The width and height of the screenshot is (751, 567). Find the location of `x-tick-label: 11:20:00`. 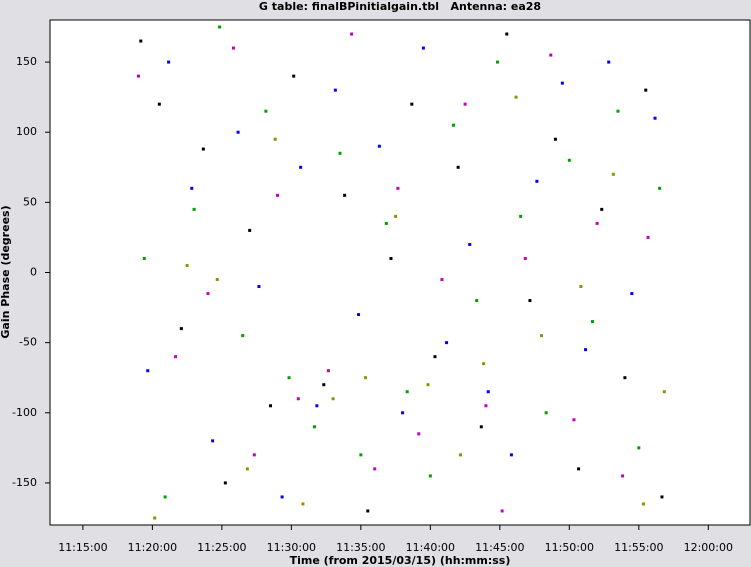

x-tick-label: 11:20:00 is located at coordinates (152, 547).